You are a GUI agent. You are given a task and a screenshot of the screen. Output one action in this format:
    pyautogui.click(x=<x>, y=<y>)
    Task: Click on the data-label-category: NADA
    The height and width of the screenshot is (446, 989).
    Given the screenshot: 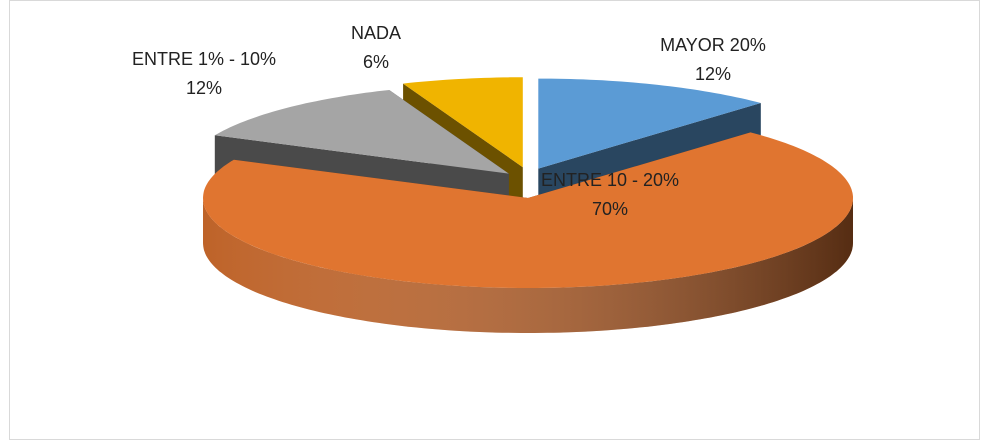 What is the action you would take?
    pyautogui.click(x=376, y=33)
    